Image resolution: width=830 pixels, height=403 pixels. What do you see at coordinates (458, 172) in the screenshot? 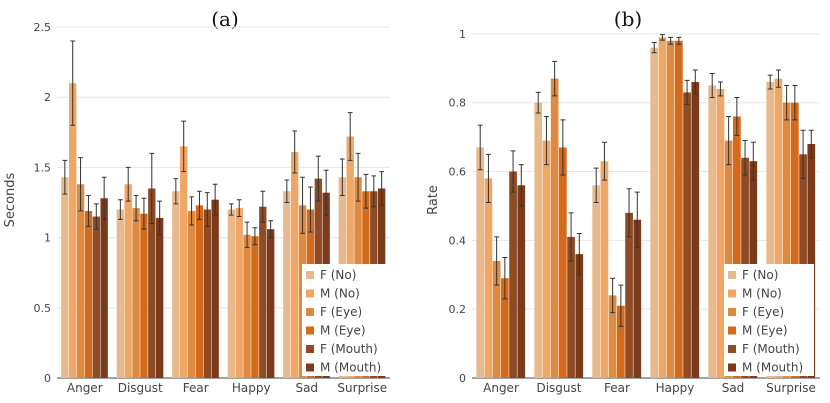
I see `y-tick-label: 0.6` at bounding box center [458, 172].